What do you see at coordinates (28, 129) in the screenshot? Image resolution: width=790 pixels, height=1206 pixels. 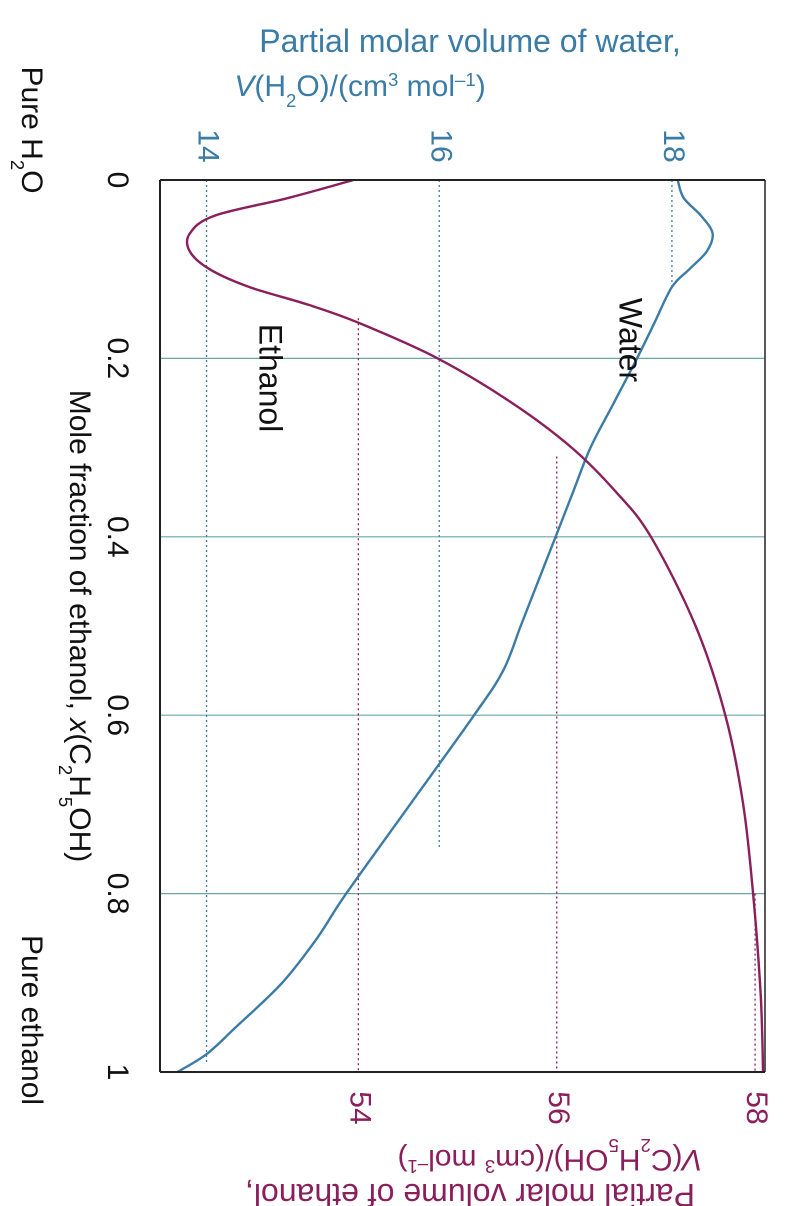 I see `pure-water-label: Pure H2O` at bounding box center [28, 129].